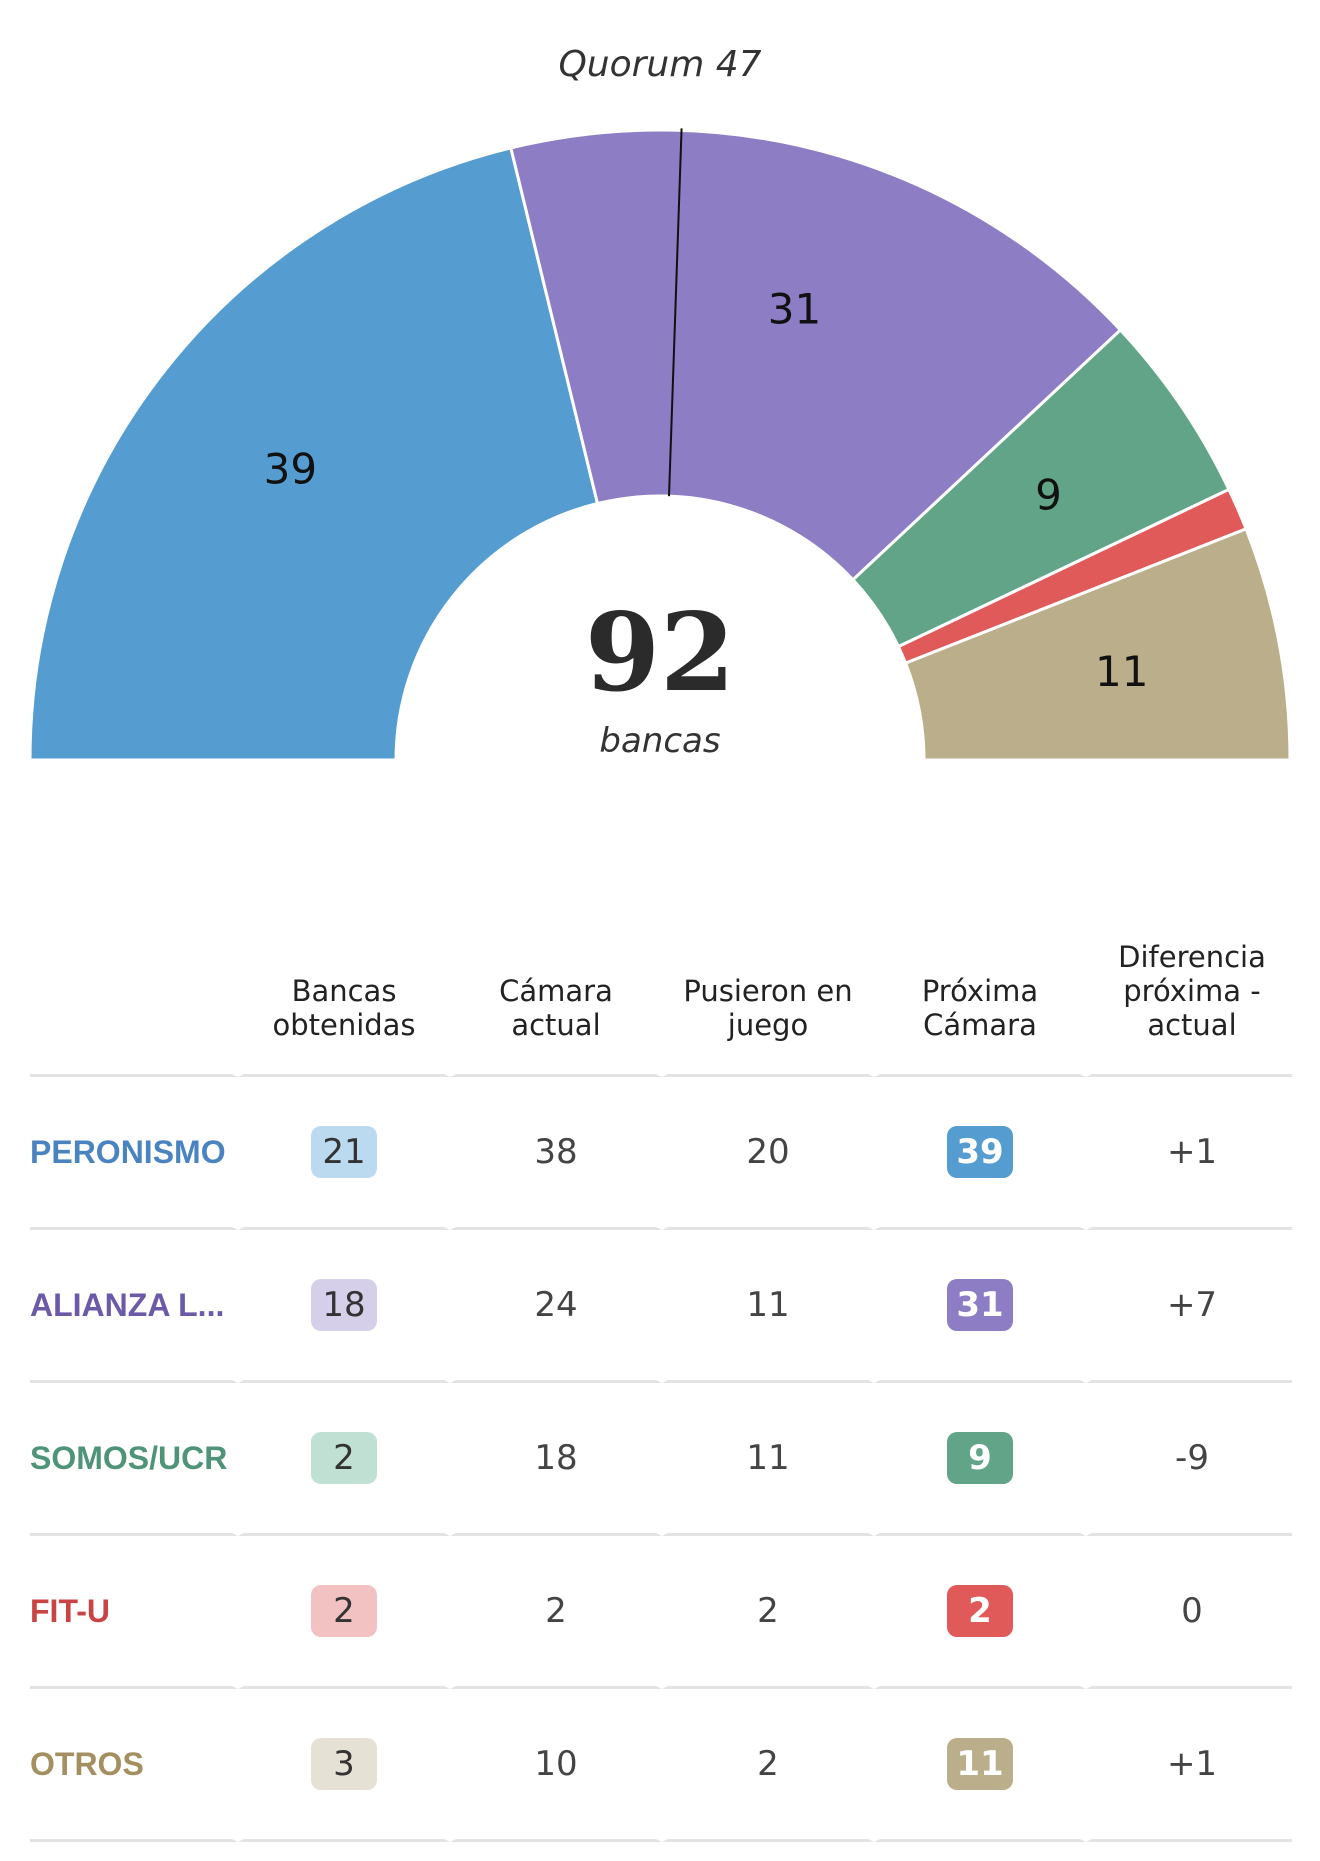  I want to click on proxima-camara-cell: 39, so click(980, 1153).